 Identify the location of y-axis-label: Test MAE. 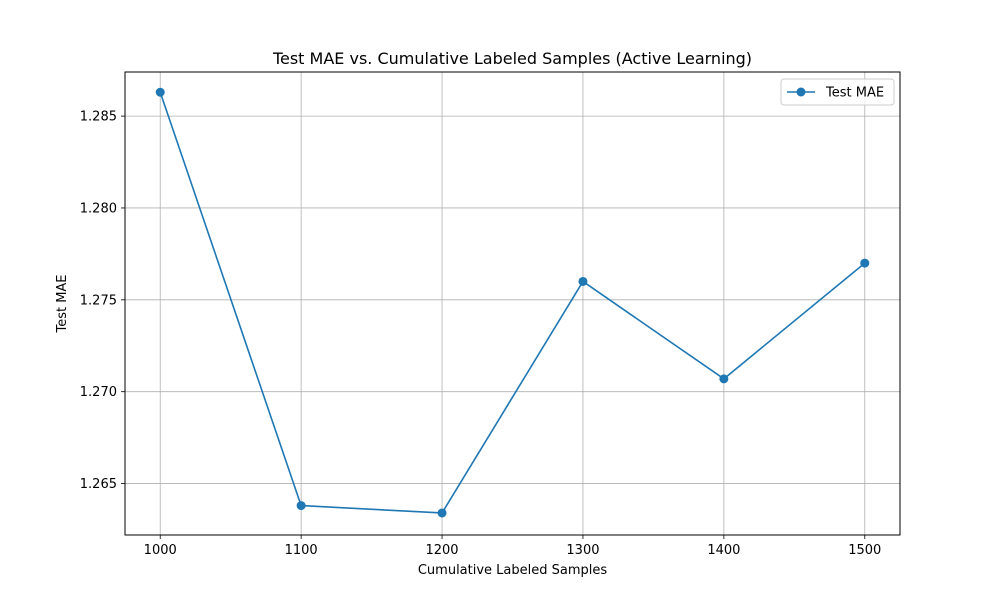
(62, 303).